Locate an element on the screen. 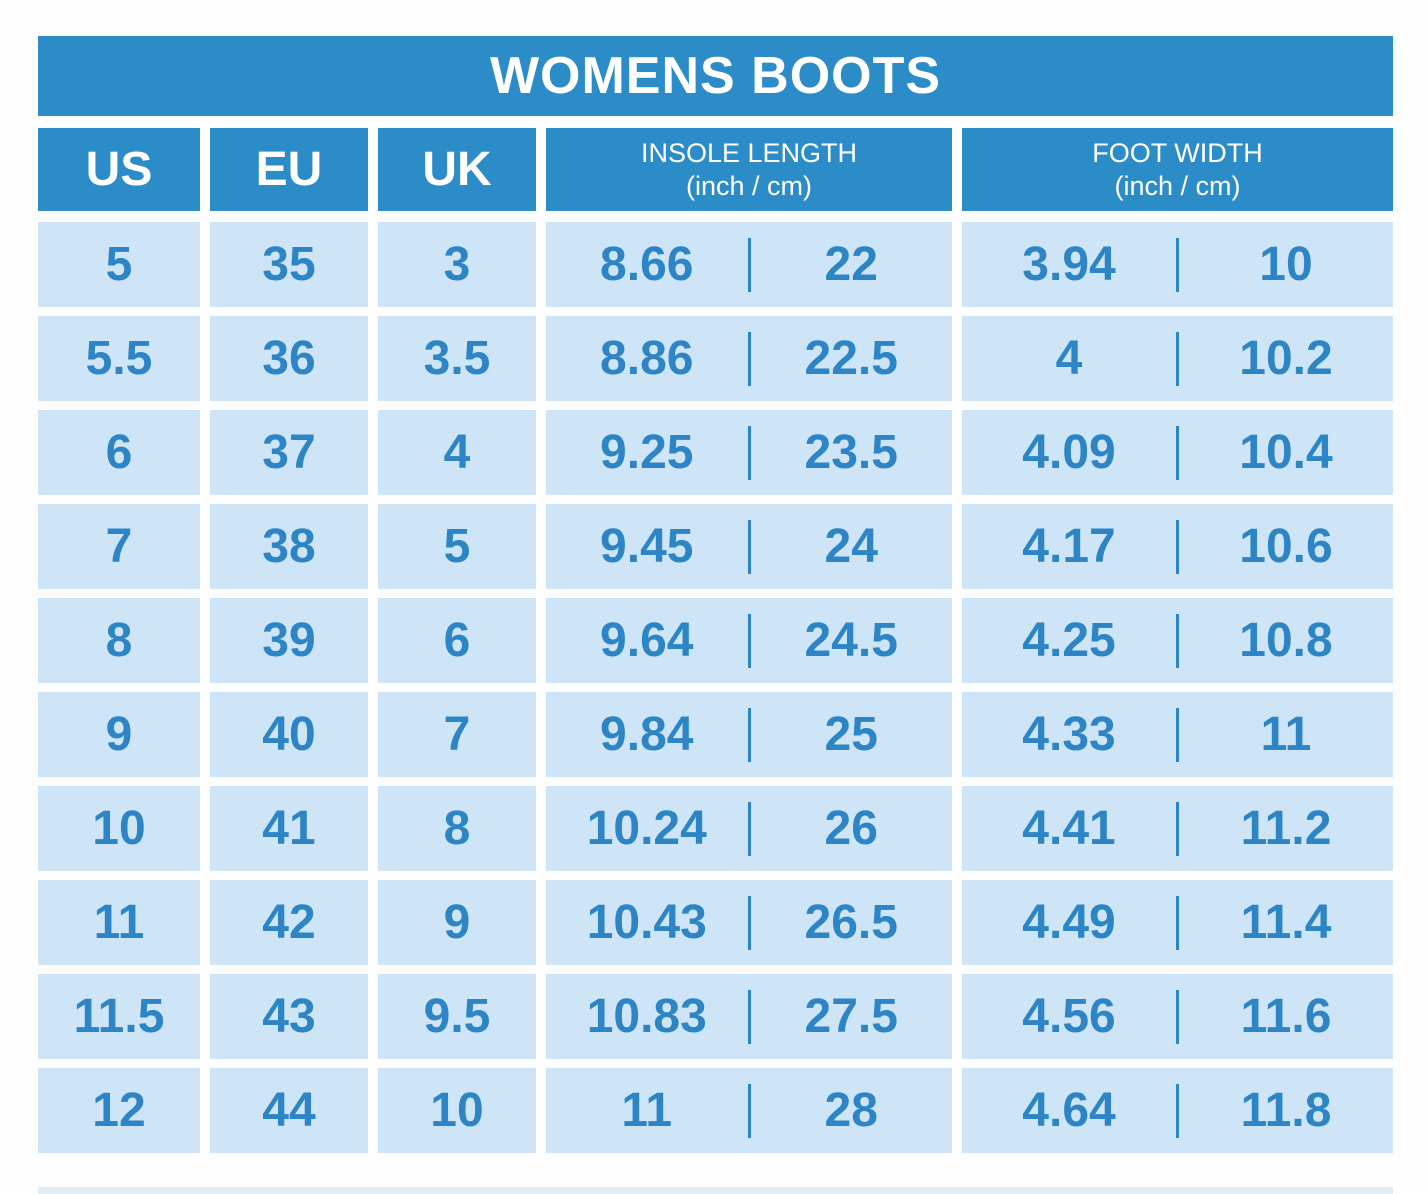 The width and height of the screenshot is (1428, 1194). insole-length-cell: 10.43 26.5 is located at coordinates (749, 922).